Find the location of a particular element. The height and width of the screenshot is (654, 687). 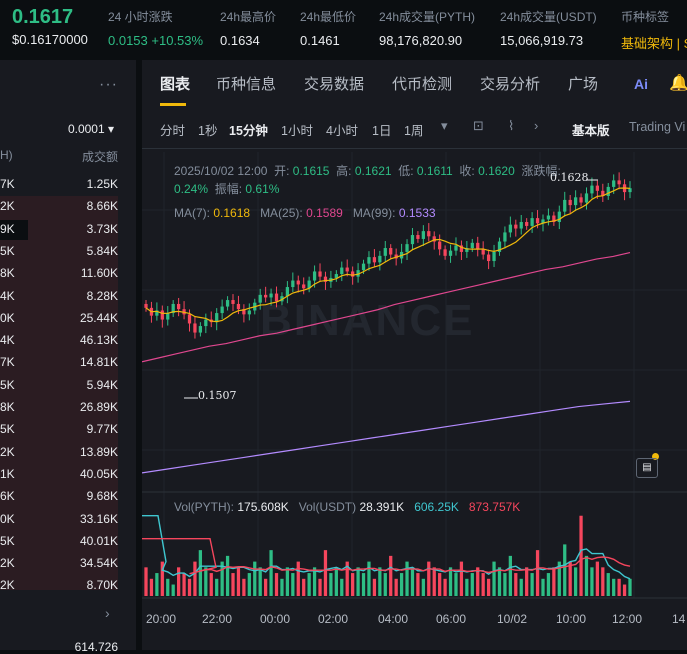

timeframe-1h: 1小时 is located at coordinates (297, 131).